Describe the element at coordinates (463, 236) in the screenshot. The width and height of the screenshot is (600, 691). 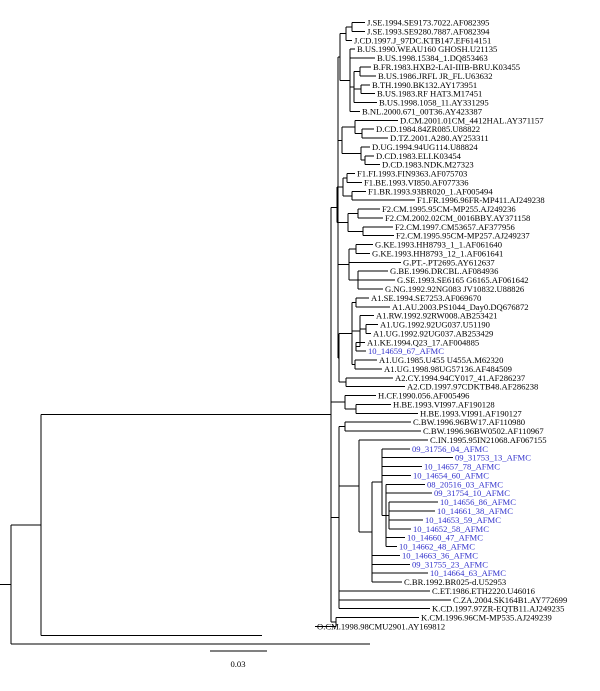
I see `leaf-label: F2.CM.1995.95CM-MP257.AJ249237` at that location.